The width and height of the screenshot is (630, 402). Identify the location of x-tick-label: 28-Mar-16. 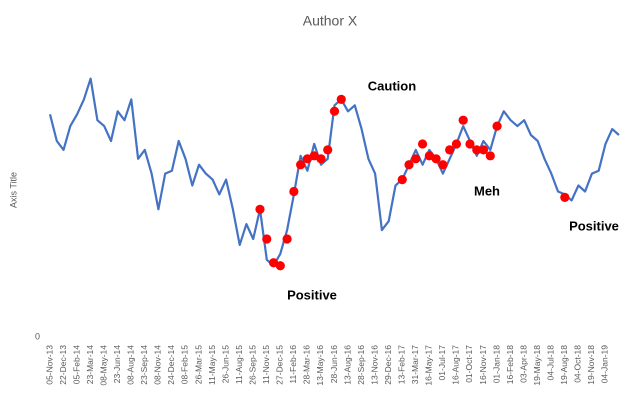
(307, 364).